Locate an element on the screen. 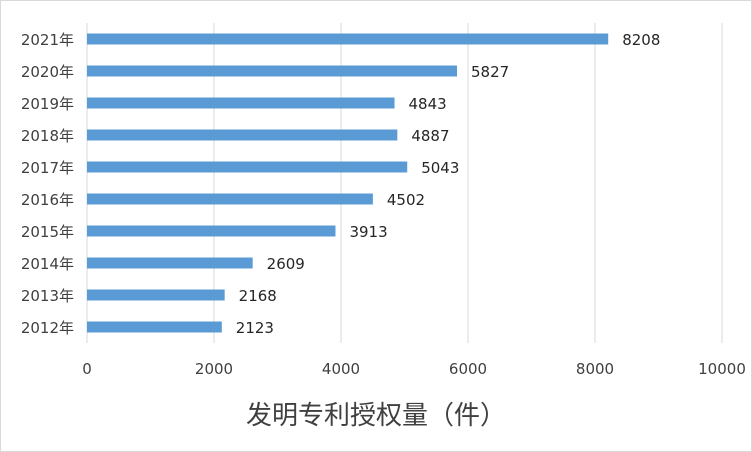 Image resolution: width=752 pixels, height=452 pixels. data-label: 2609 is located at coordinates (286, 264).